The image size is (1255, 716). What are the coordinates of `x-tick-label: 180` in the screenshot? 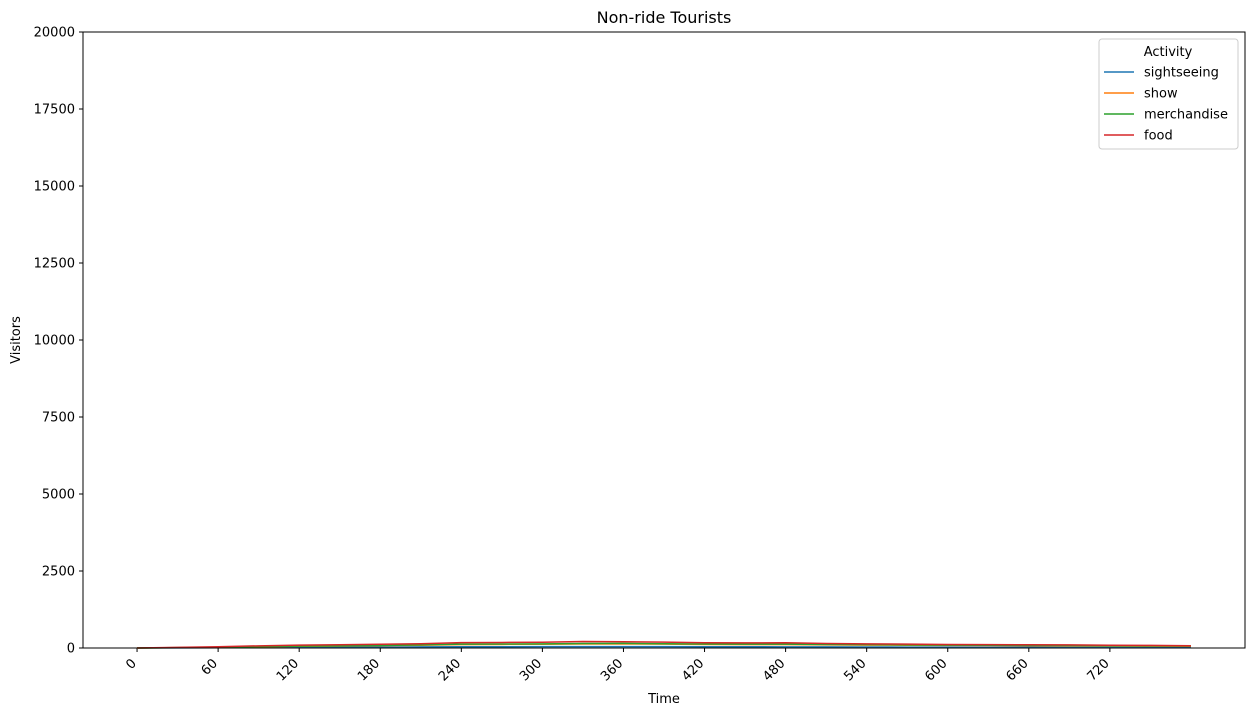 It's located at (369, 670).